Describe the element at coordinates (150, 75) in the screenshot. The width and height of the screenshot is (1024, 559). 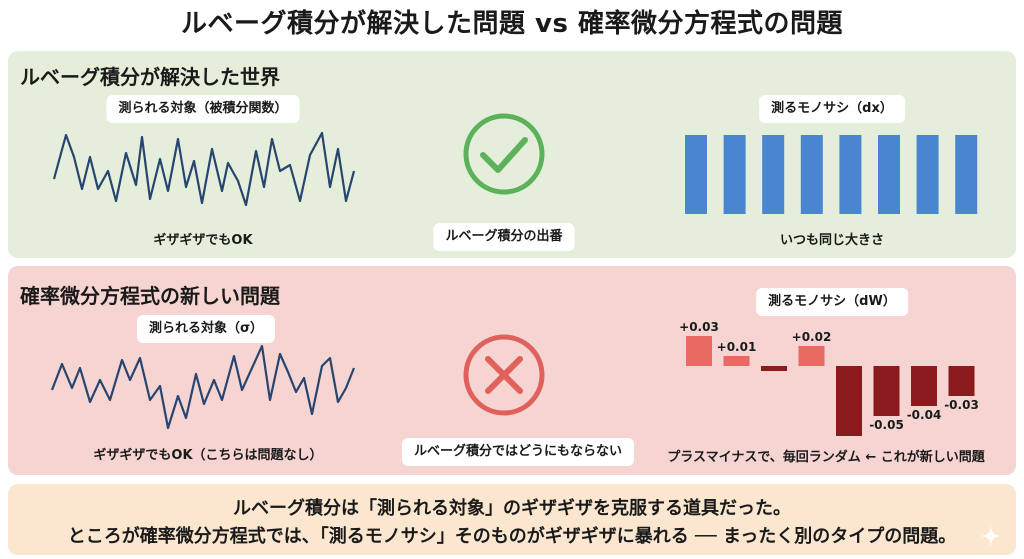
I see `lebesgue-panel-heading: ルベーグ積分が解決した世界` at that location.